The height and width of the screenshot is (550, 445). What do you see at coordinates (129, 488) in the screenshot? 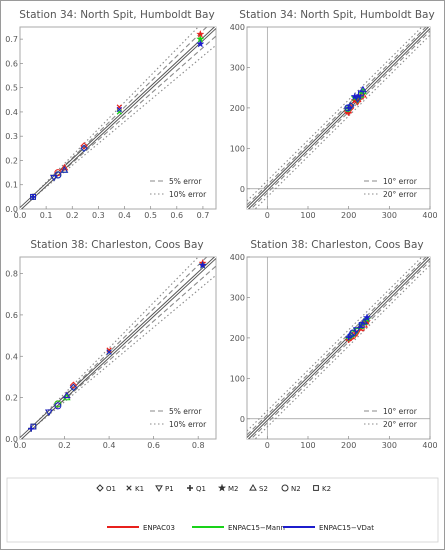
I see `legend-marker-k1` at bounding box center [129, 488].